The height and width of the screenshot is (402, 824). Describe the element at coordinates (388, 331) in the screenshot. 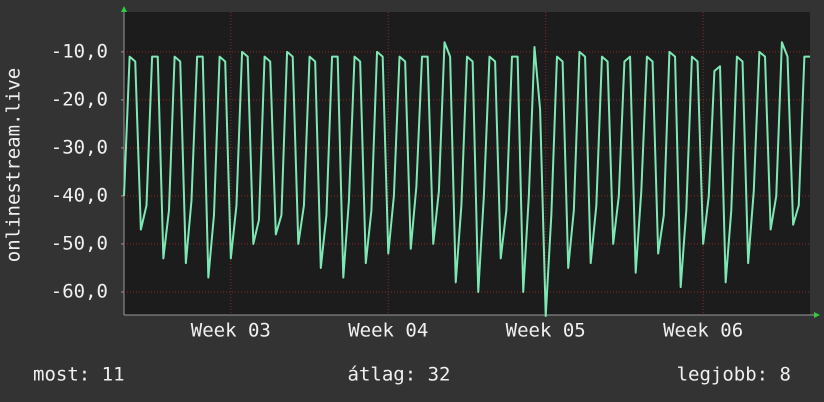

I see `x-tick-label: Week 04` at that location.